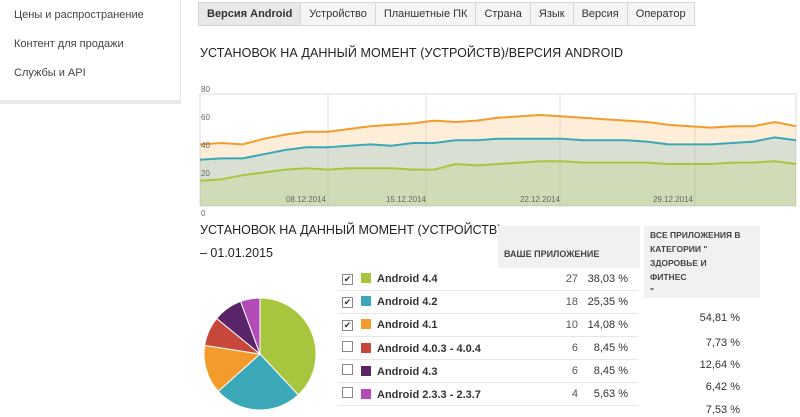  Describe the element at coordinates (603, 325) in the screenshot. I see `version-percent: 14,08 %` at that location.